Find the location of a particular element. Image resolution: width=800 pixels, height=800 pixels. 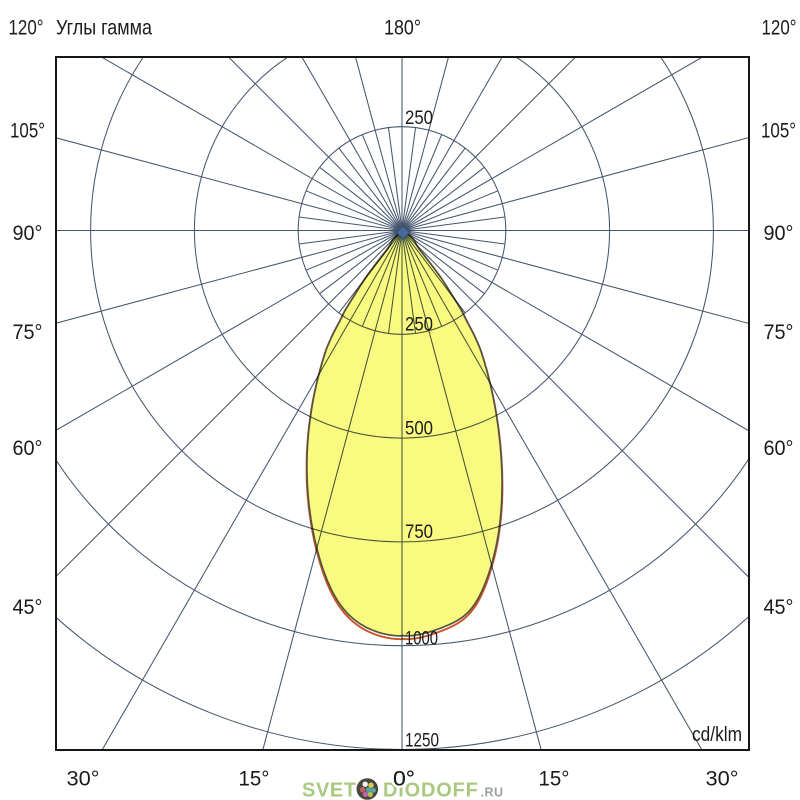

svg-text: DIODOFF is located at coordinates (431, 790).